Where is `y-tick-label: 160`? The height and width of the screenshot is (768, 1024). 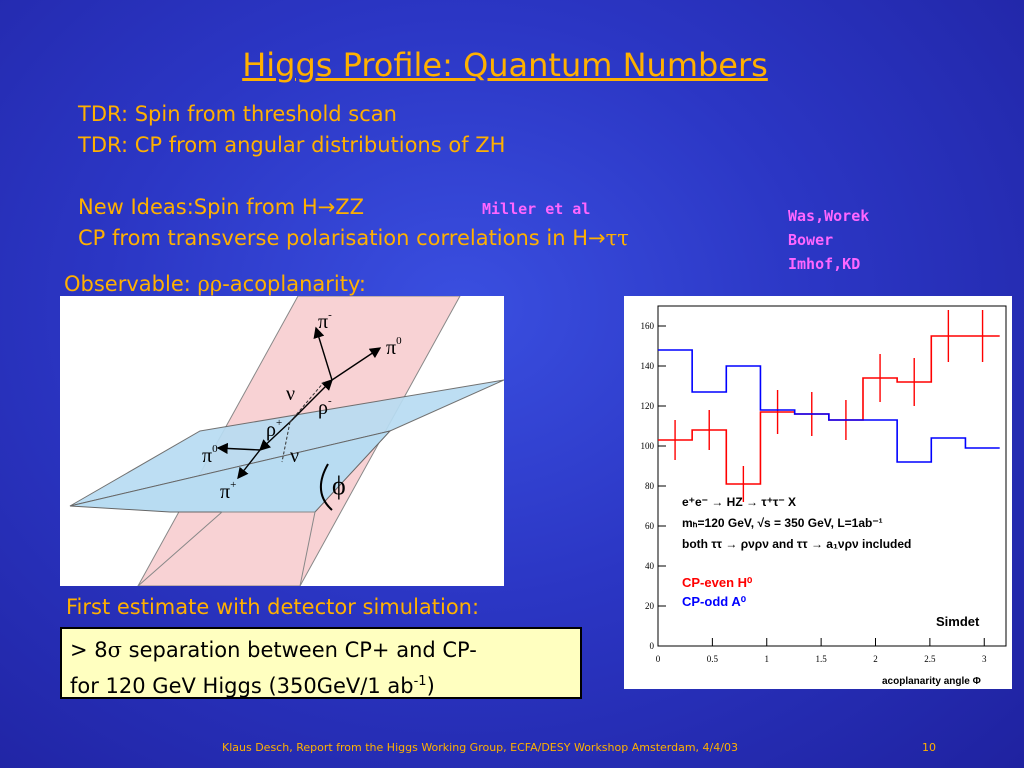
y-tick-label: 160 is located at coordinates (648, 326).